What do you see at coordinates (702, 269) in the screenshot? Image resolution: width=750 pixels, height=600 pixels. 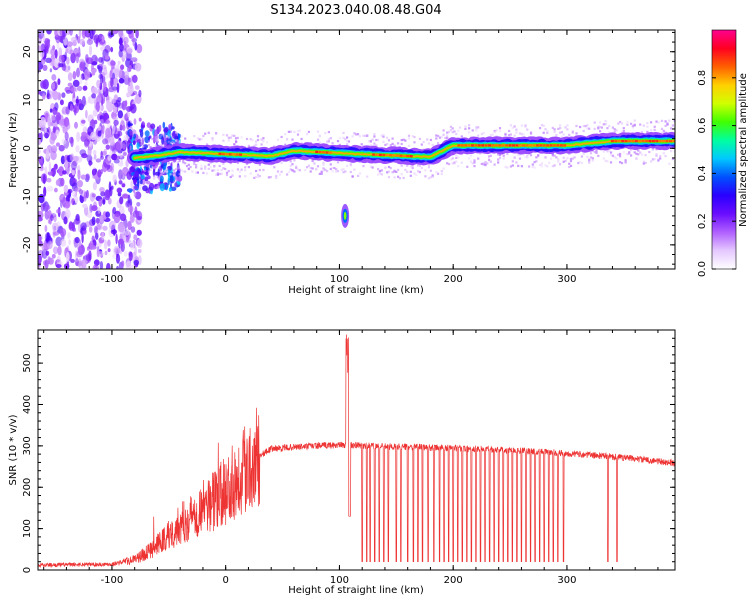 I see `colorbar-tick-label: 0.0` at bounding box center [702, 269].